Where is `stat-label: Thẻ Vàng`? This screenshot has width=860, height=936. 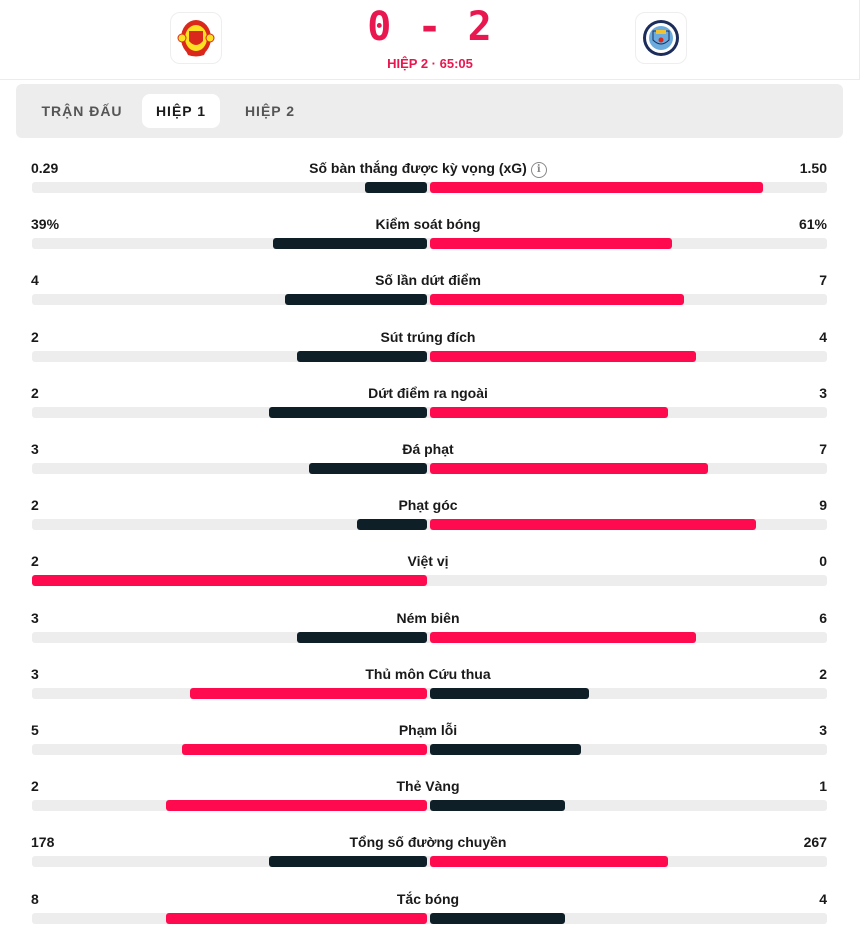 stat-label: Thẻ Vàng is located at coordinates (428, 786).